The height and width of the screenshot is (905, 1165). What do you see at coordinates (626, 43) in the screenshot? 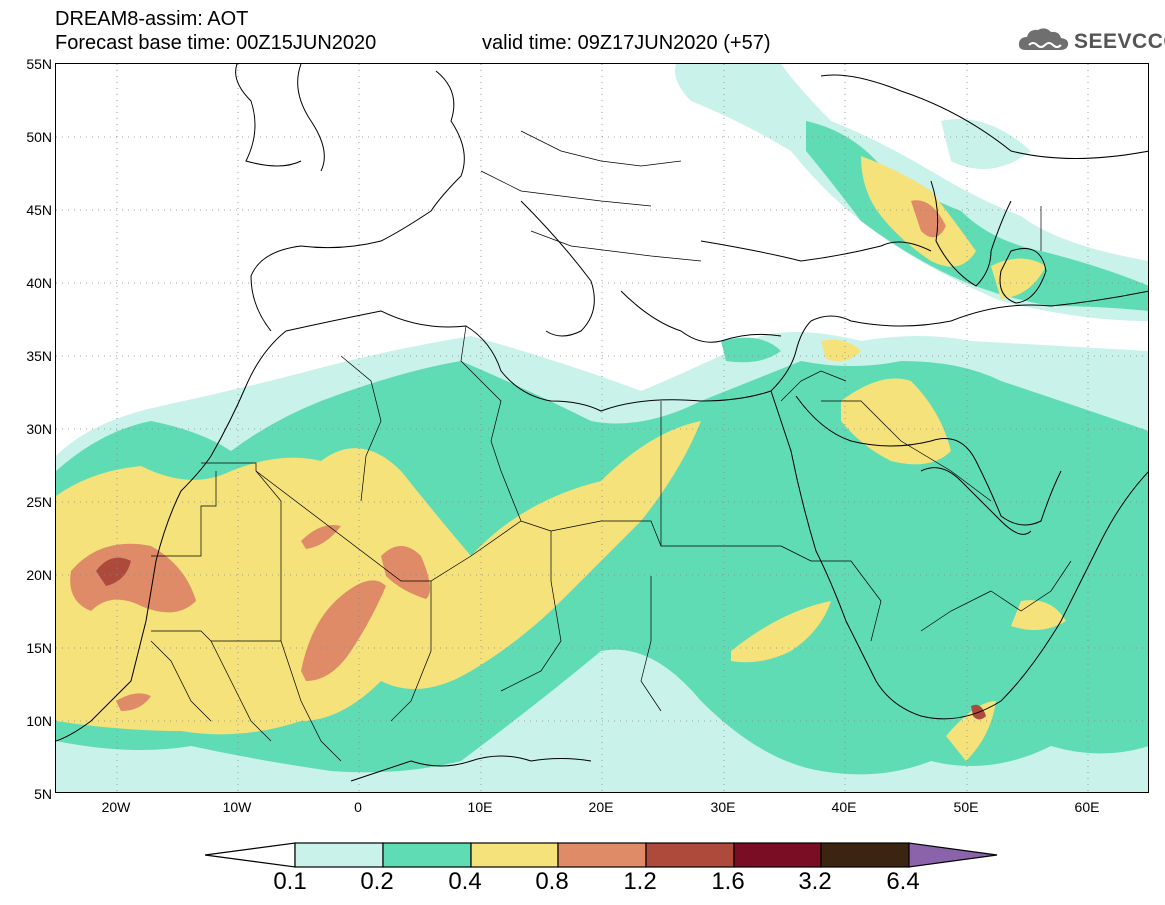
I see `valid-time: valid time: 09Z17JUN2020 (+57)` at bounding box center [626, 43].